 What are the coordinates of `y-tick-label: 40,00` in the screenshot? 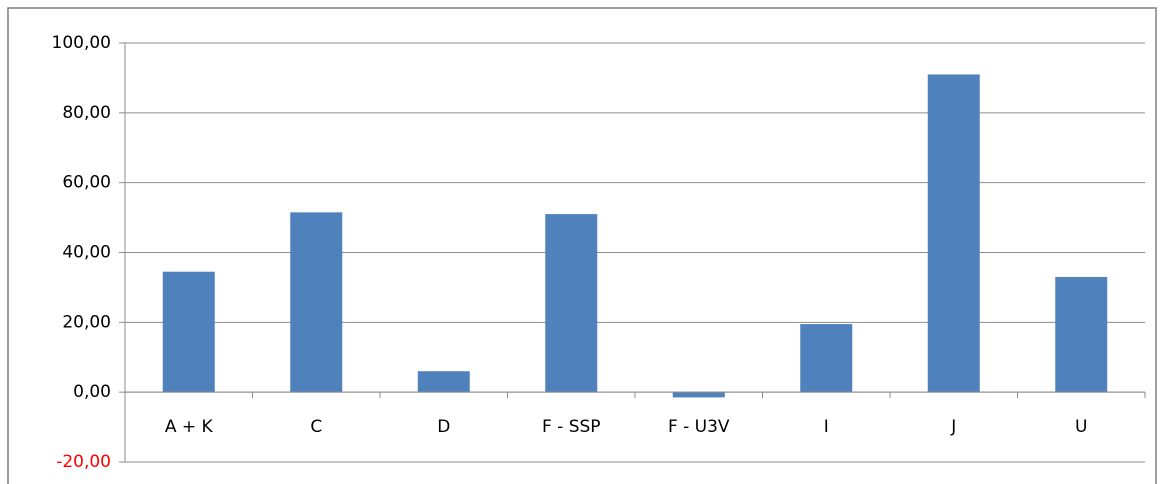 It's located at (86, 253).